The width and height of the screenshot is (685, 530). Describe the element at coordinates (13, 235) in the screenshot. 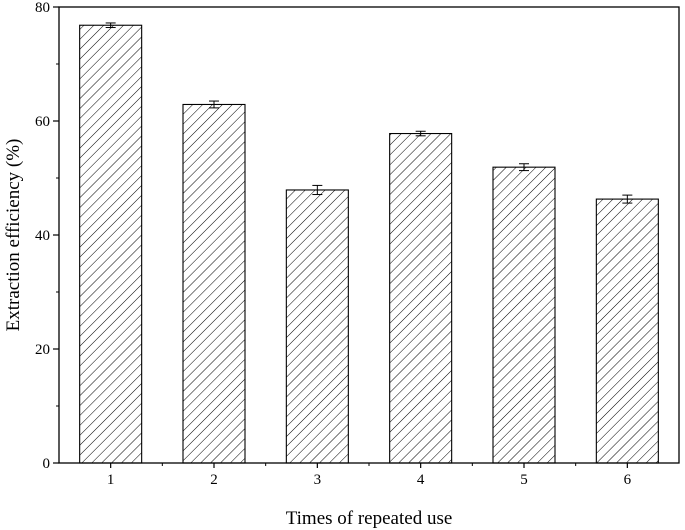

I see `y-axis-title: Extraction efficiency (%)` at that location.